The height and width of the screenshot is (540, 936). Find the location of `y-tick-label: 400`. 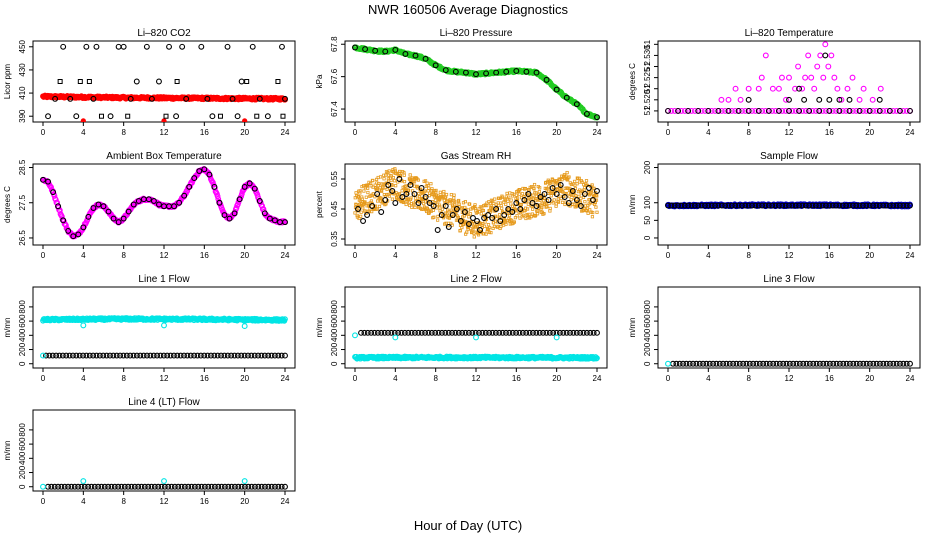

y-tick-label: 400 is located at coordinates (334, 335).